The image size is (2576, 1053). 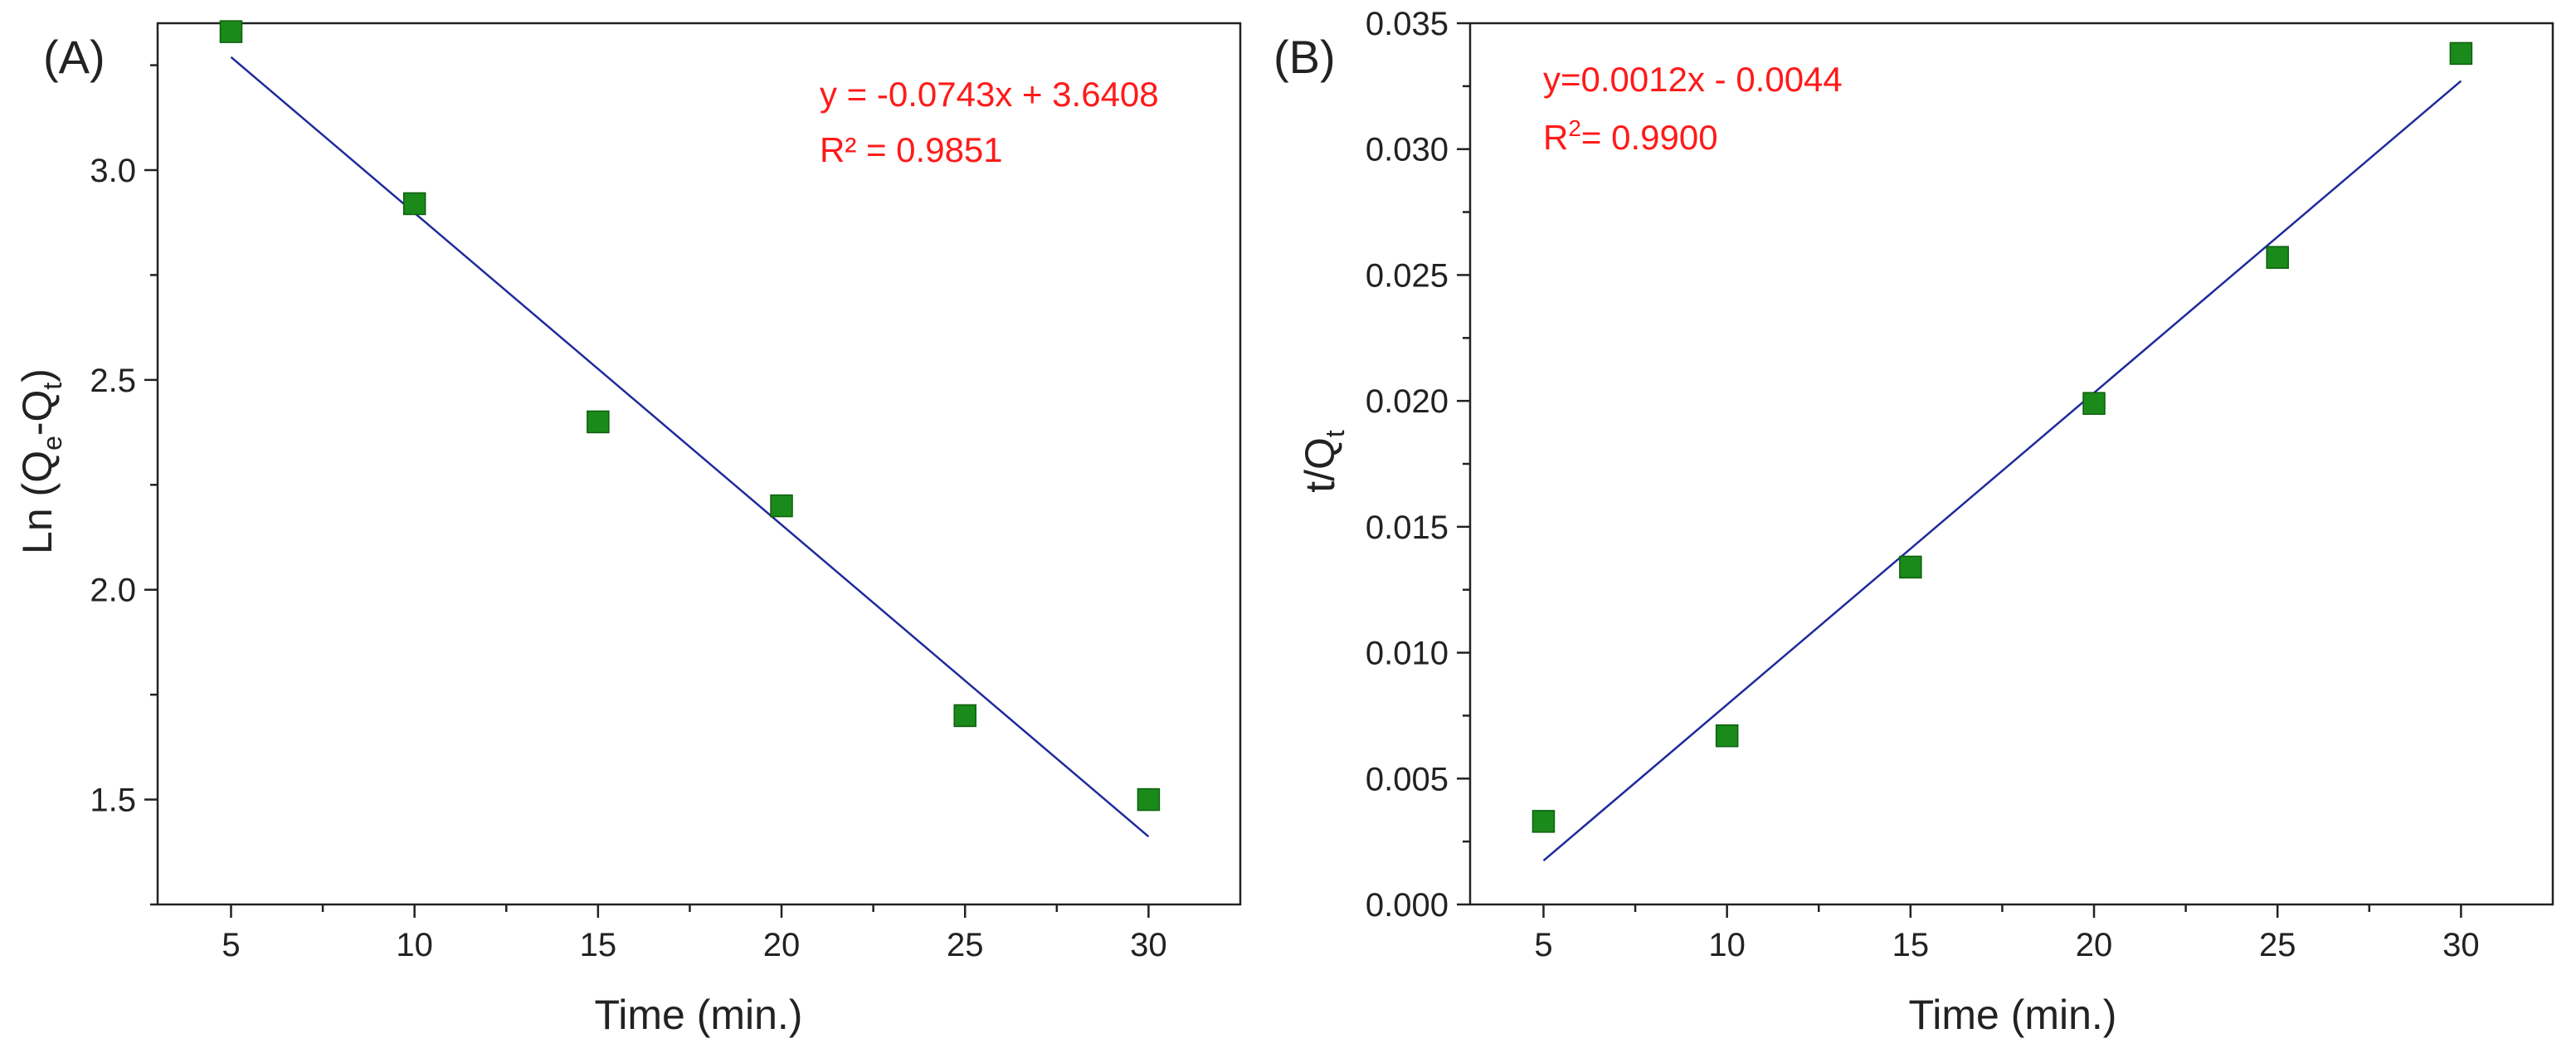 I want to click on y-axis-title-a: Ln (Qe-Qt), so click(x=40, y=461).